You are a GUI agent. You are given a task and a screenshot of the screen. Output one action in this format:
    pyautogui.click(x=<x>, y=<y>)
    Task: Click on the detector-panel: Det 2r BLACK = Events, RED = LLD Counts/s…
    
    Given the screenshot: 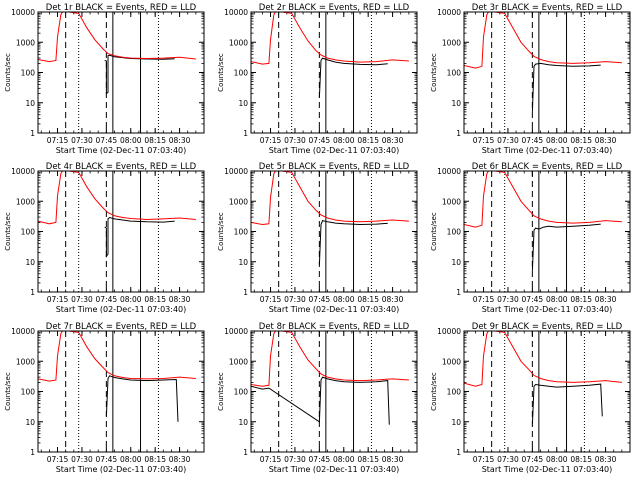 What is the action you would take?
    pyautogui.click(x=317, y=79)
    